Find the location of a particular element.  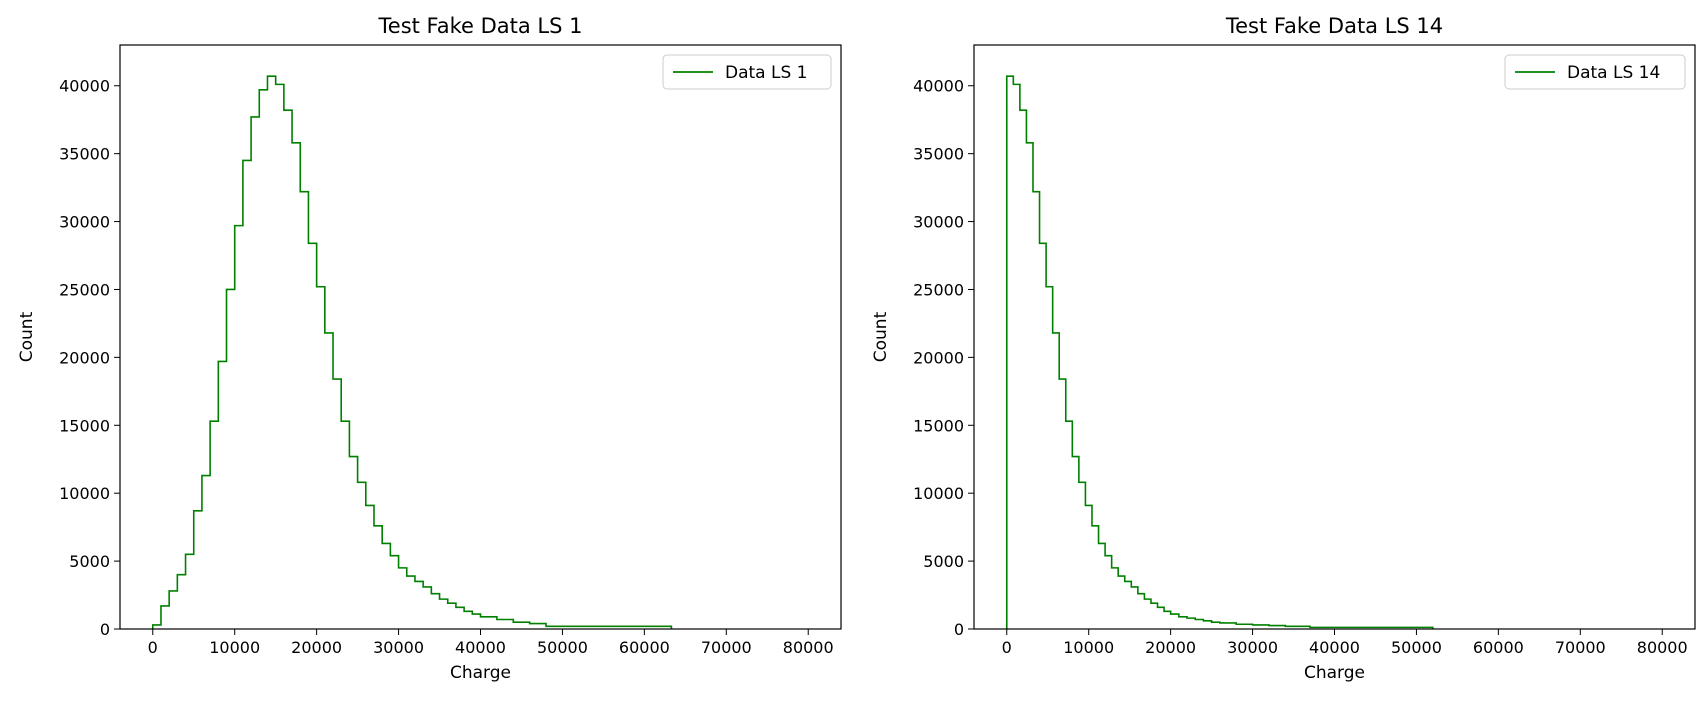

legend-entry: Data LS 14 is located at coordinates (1613, 73).